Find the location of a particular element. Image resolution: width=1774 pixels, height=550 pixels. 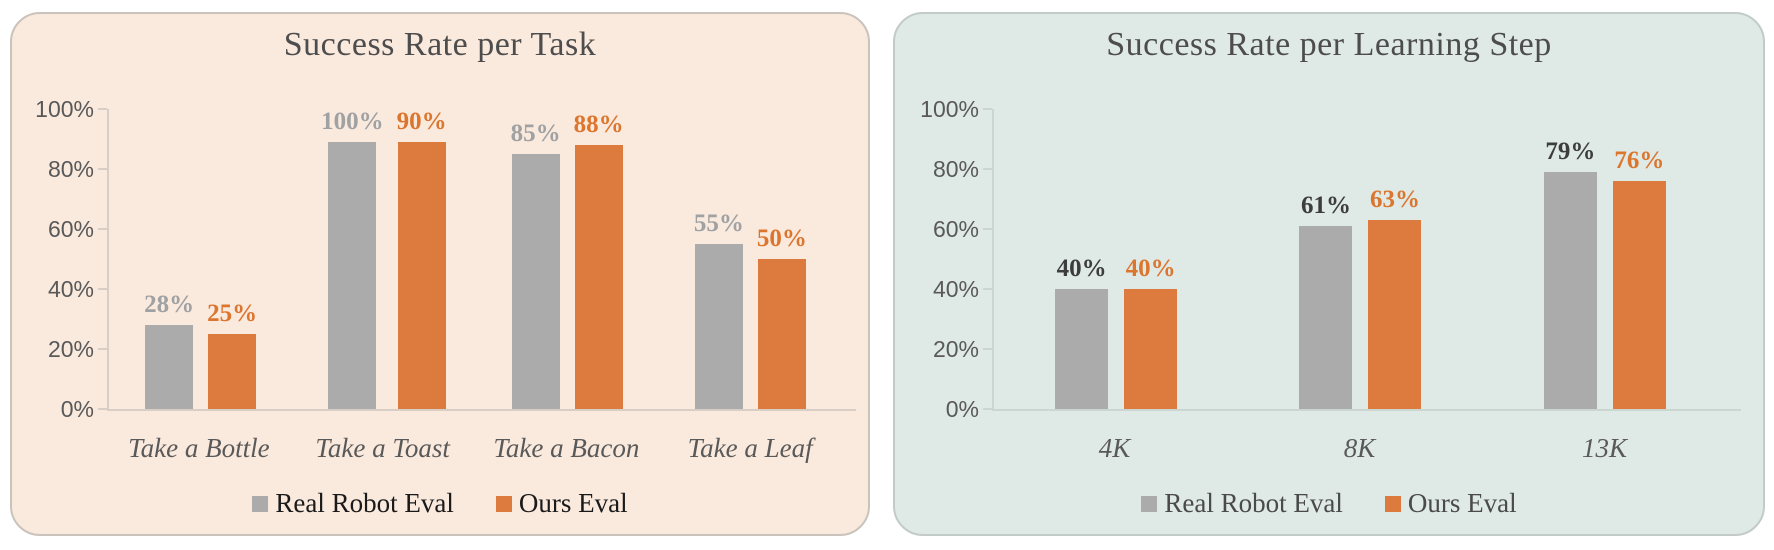

chart-title: Success Rate per Learning Step is located at coordinates (1329, 44).